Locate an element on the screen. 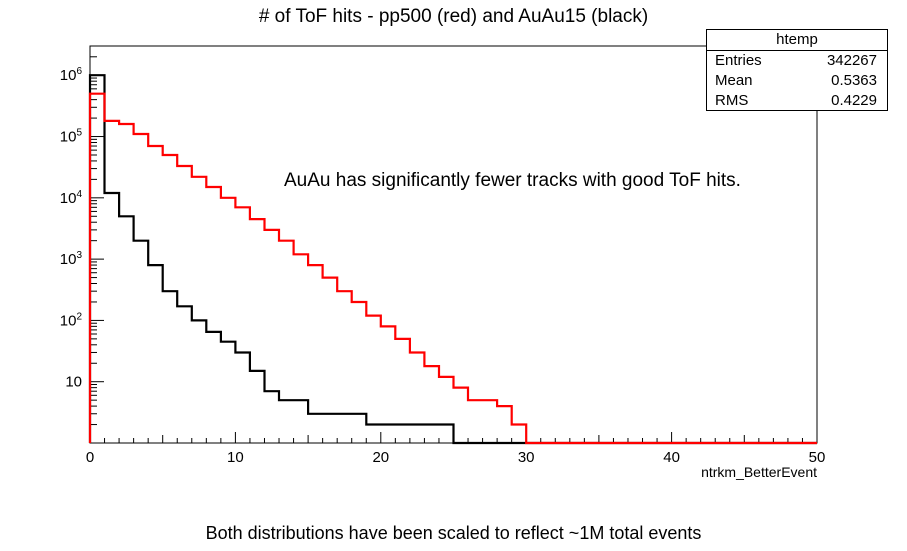  stats-label: Mean is located at coordinates (734, 80).